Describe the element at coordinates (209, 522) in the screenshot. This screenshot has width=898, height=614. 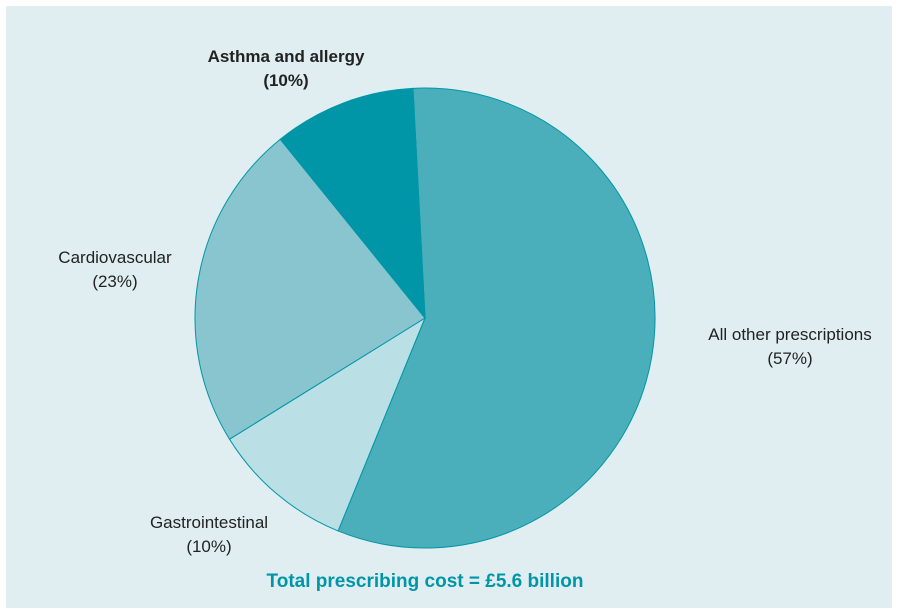
I see `slice-label-name: Gastrointestinal` at that location.